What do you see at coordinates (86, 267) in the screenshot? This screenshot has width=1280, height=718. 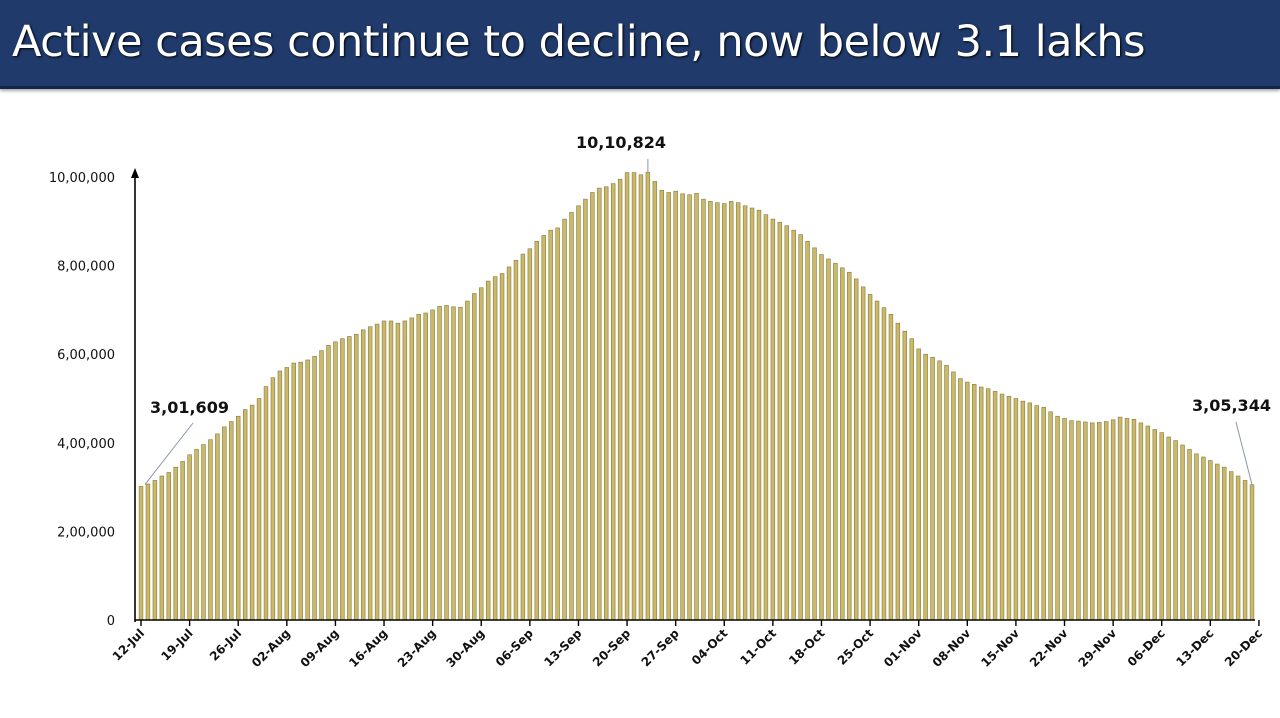 I see `y-tick-label: 8,00,000` at bounding box center [86, 267].